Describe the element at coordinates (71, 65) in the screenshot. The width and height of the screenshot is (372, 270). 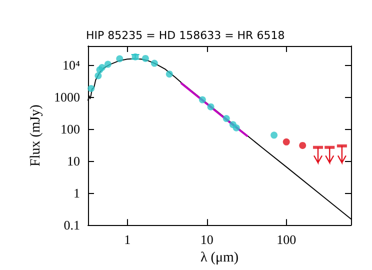
I see `y-tick-label: 10⁴` at that location.